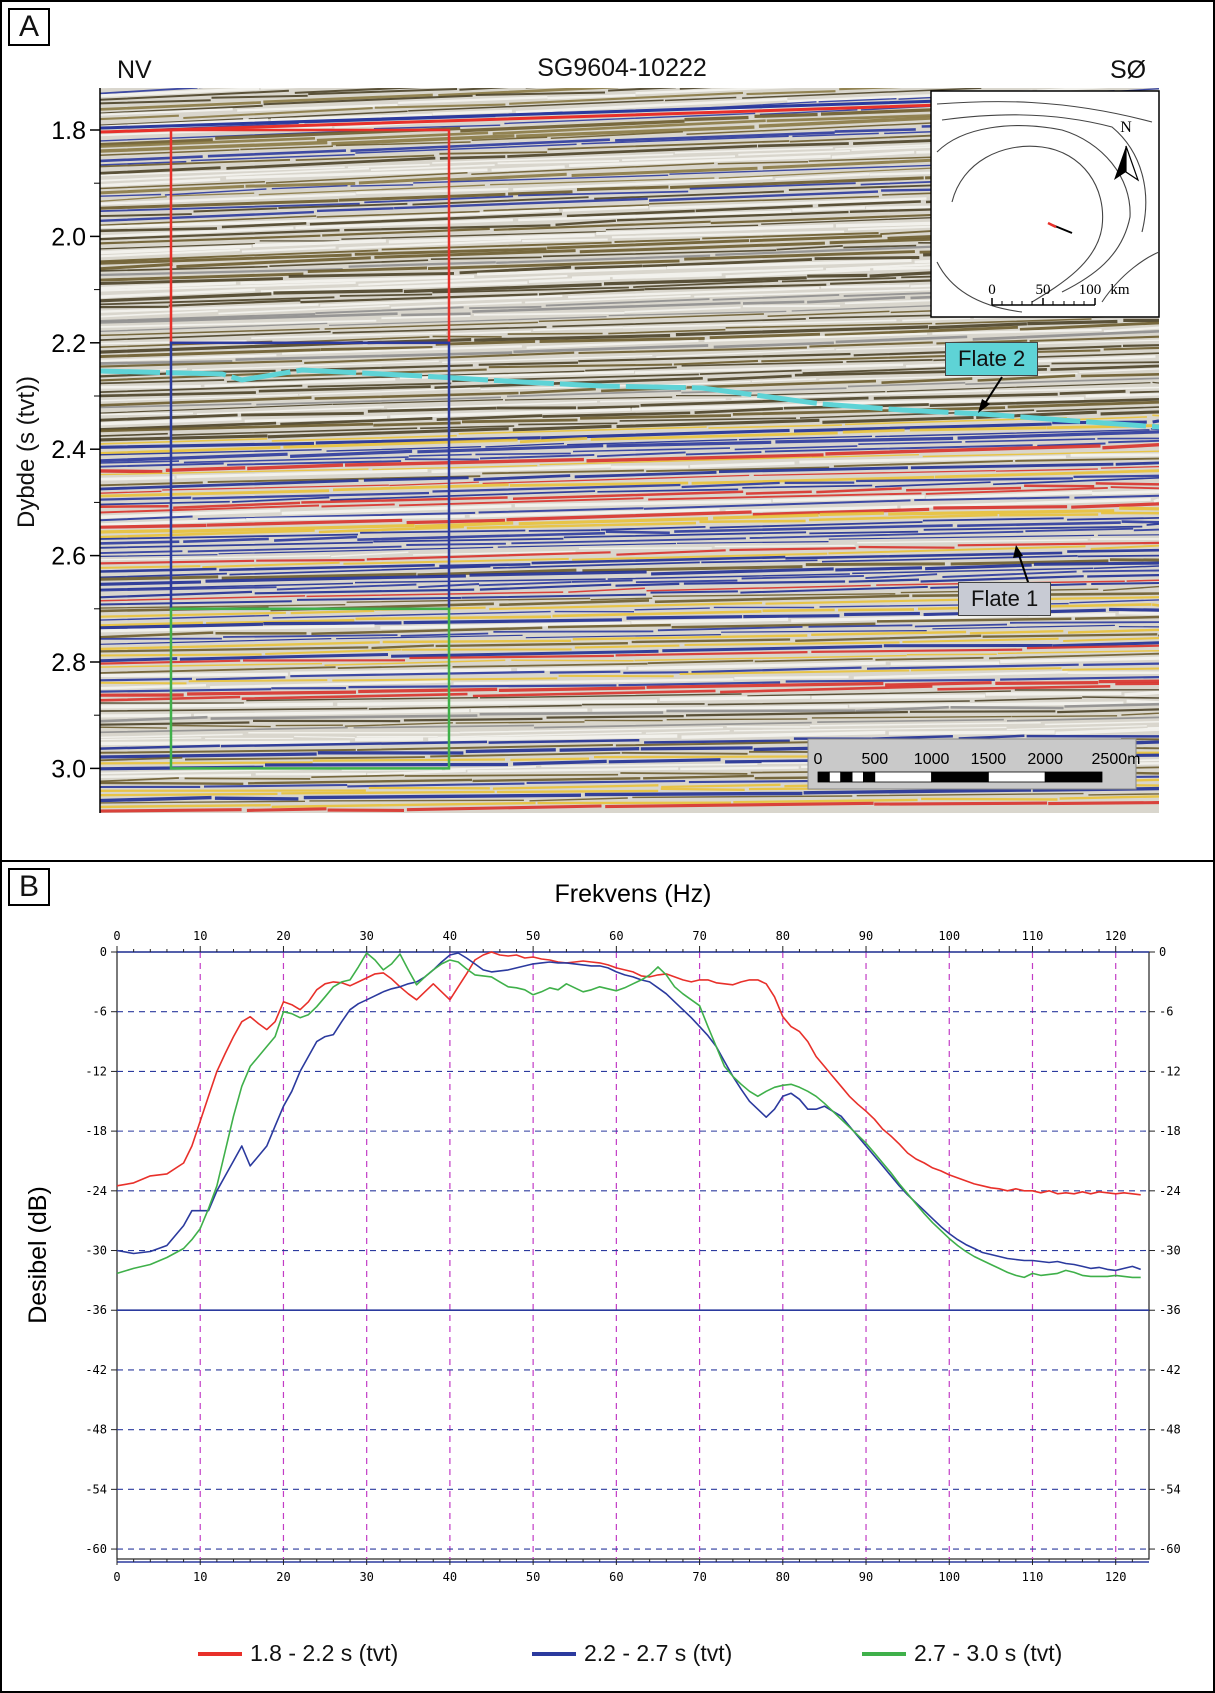 The width and height of the screenshot is (1215, 1693). What do you see at coordinates (1128, 70) in the screenshot?
I see `right-direction-label: SØ` at bounding box center [1128, 70].